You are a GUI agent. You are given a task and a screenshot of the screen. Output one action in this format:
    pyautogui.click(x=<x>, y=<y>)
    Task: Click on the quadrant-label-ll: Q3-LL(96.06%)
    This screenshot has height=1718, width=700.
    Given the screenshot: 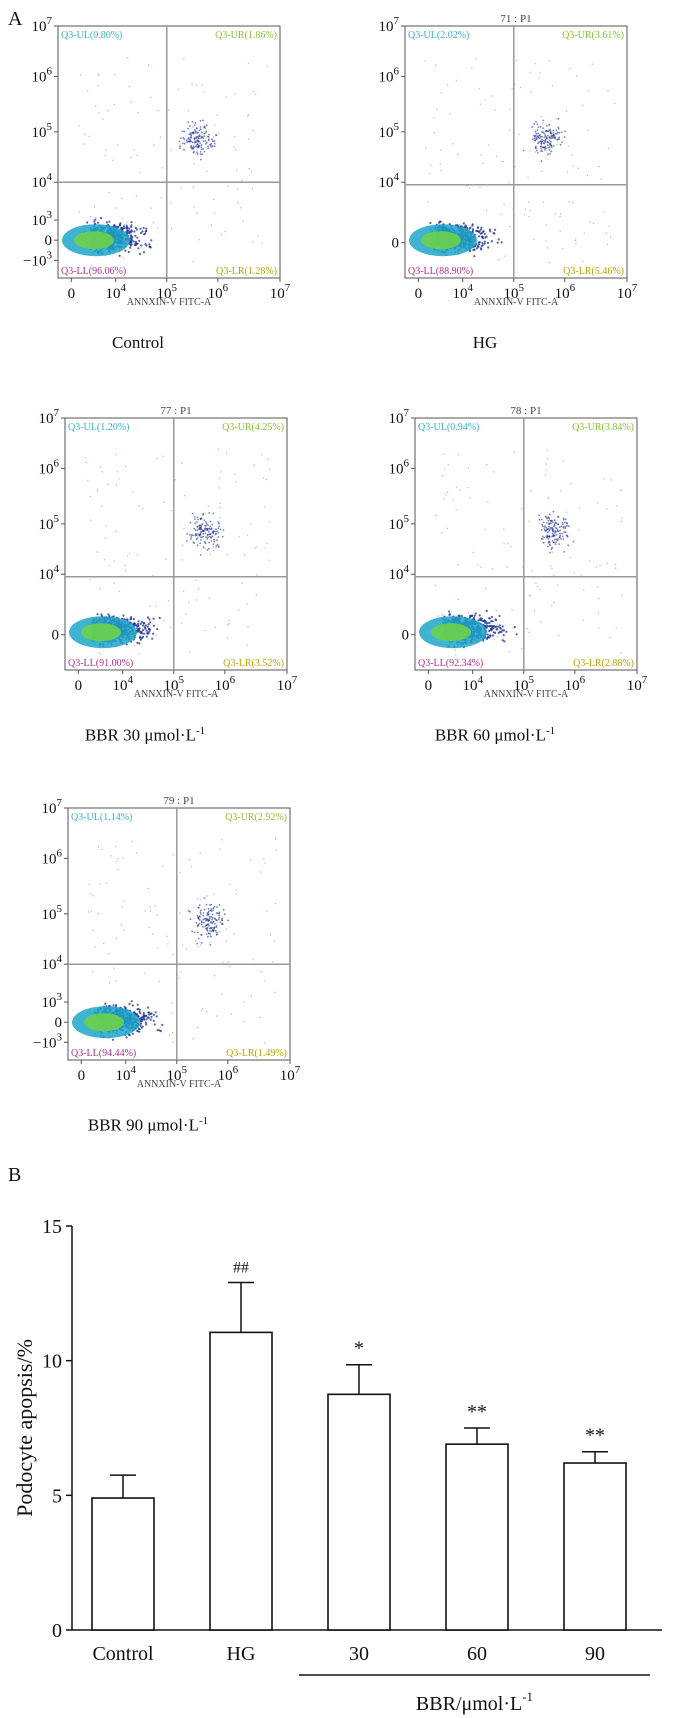 What is the action you would take?
    pyautogui.click(x=93, y=271)
    